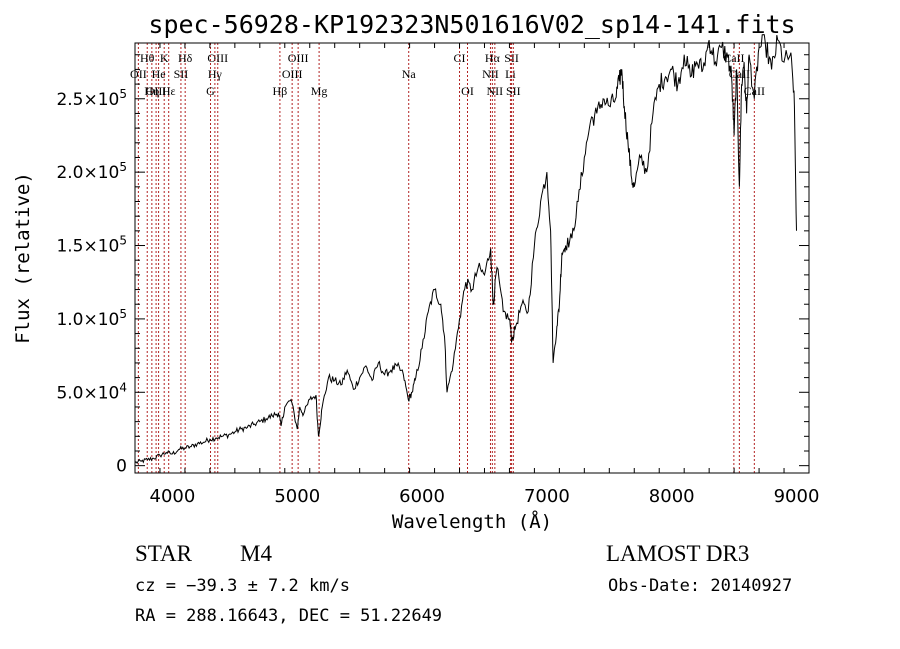 The height and width of the screenshot is (649, 900). I want to click on y-tick-label: 1.5×10⁵, so click(91, 245).